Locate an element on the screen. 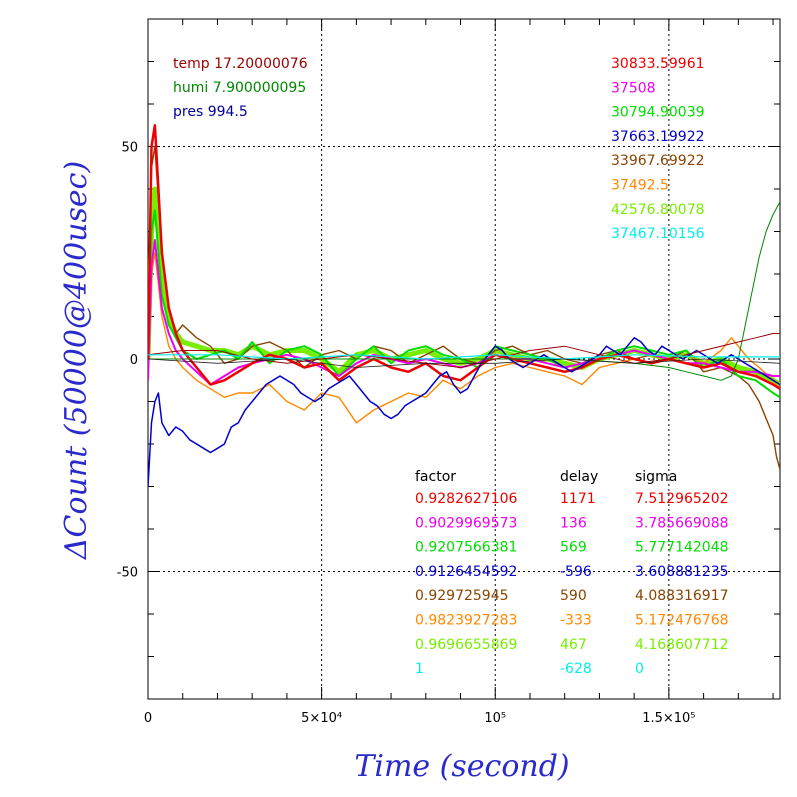 The width and height of the screenshot is (797, 797). x-tick-label-1: 5×10⁴ is located at coordinates (321, 718).